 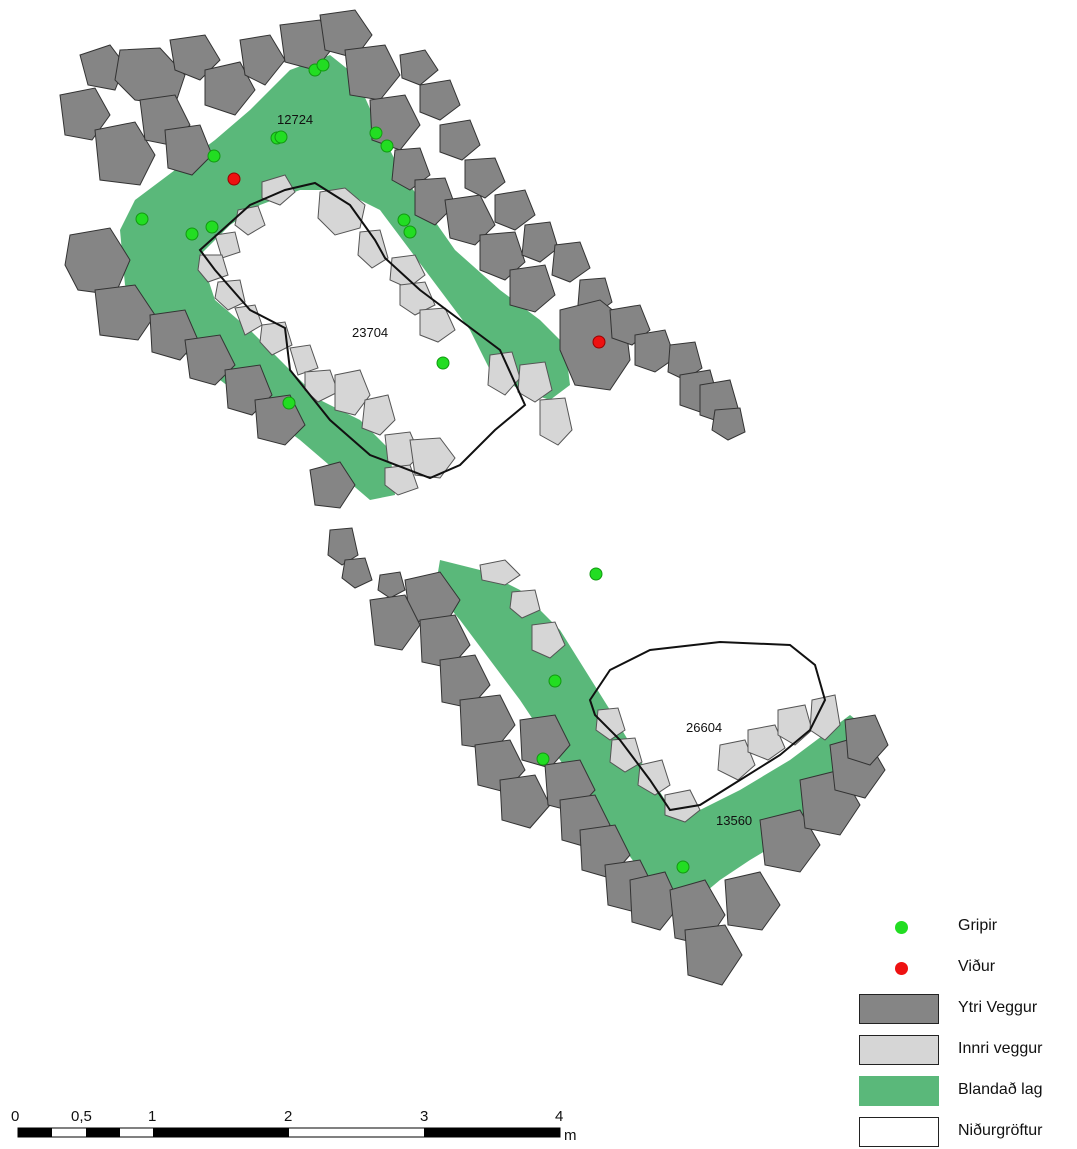 What do you see at coordinates (1000, 1089) in the screenshot?
I see `legend-label: Blandað lag` at bounding box center [1000, 1089].